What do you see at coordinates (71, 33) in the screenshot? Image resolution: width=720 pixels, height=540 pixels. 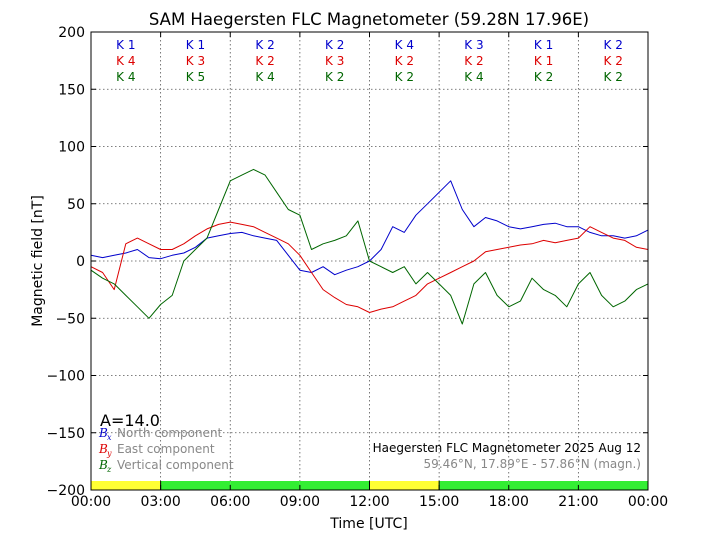 I see `y-tick-label: 200` at bounding box center [71, 33].